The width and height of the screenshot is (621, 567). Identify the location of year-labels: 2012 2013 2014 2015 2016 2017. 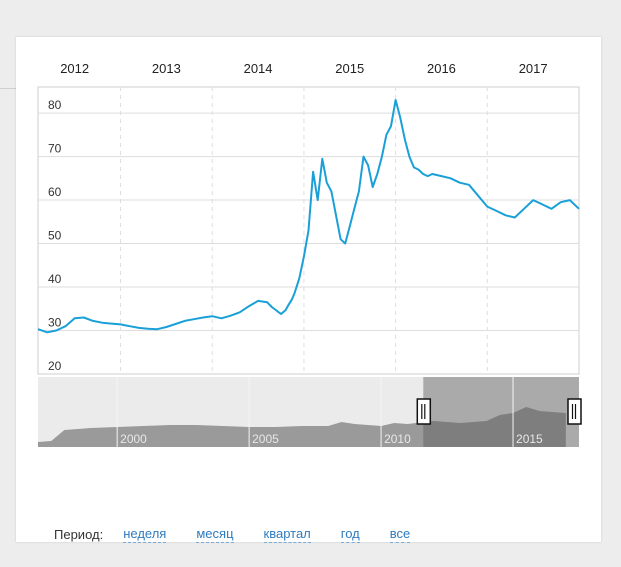
(303, 68).